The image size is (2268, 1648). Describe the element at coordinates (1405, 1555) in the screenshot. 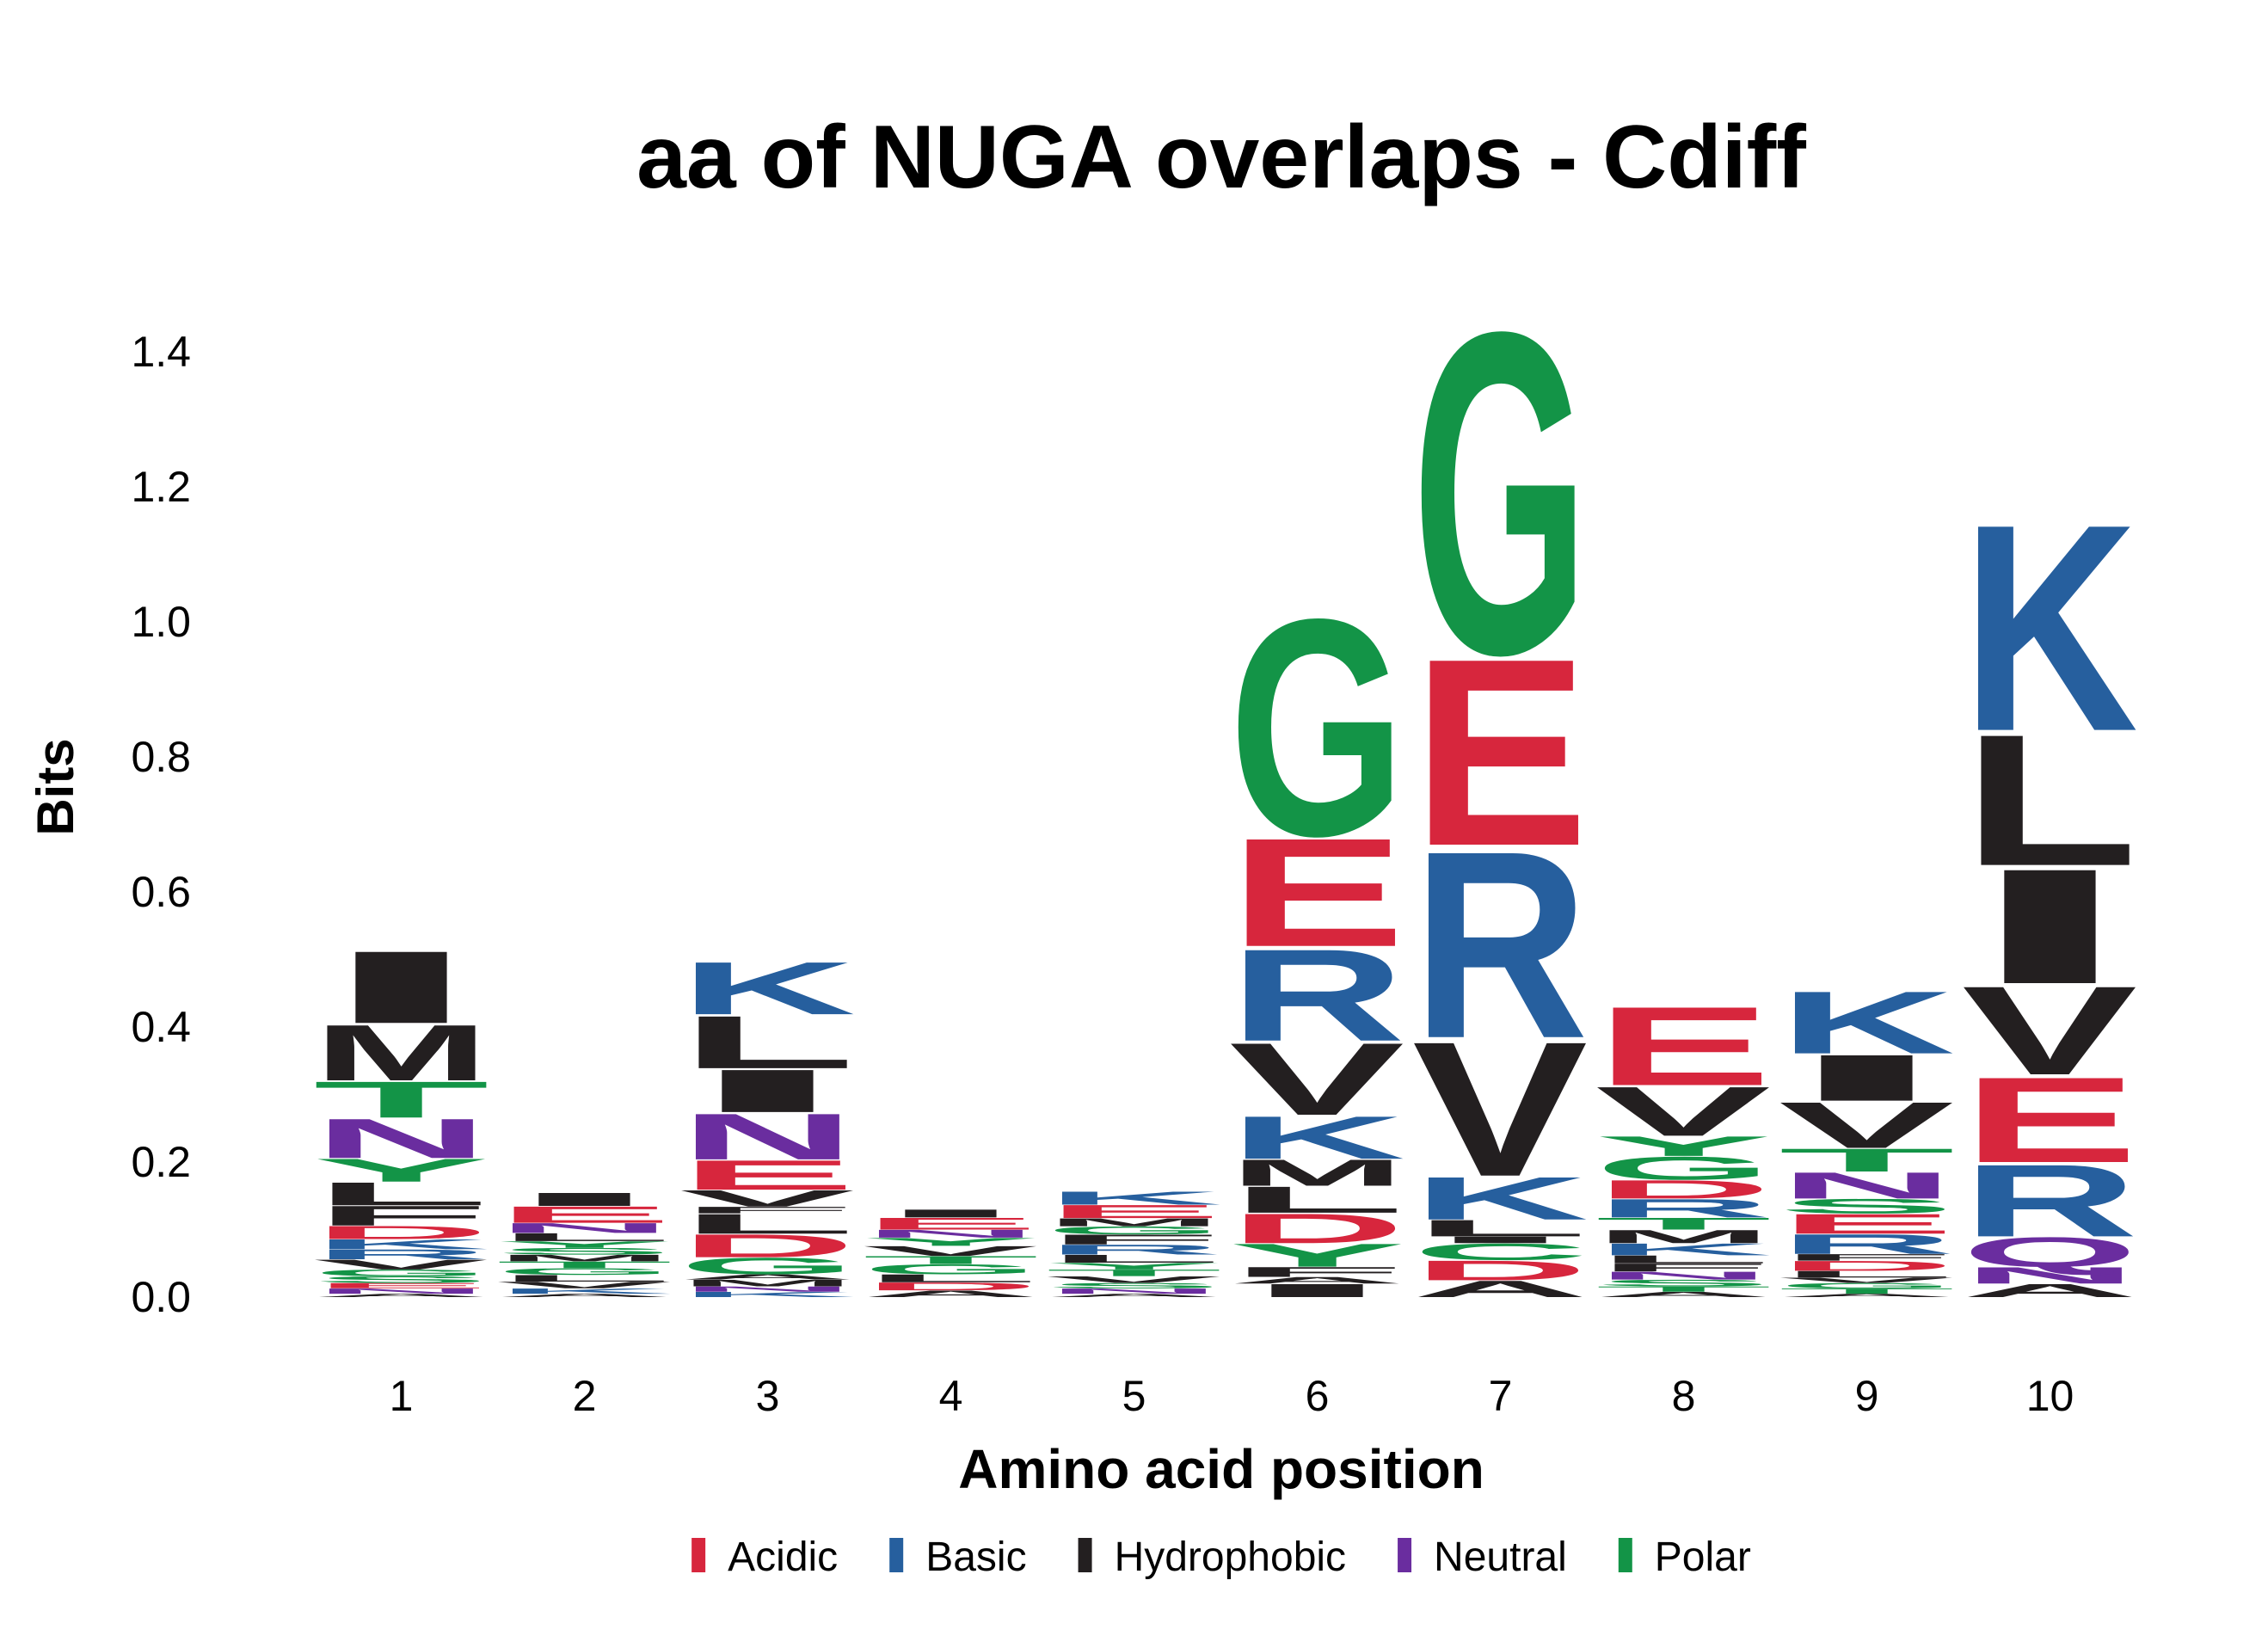

I see `legend-swatch-neutral` at that location.